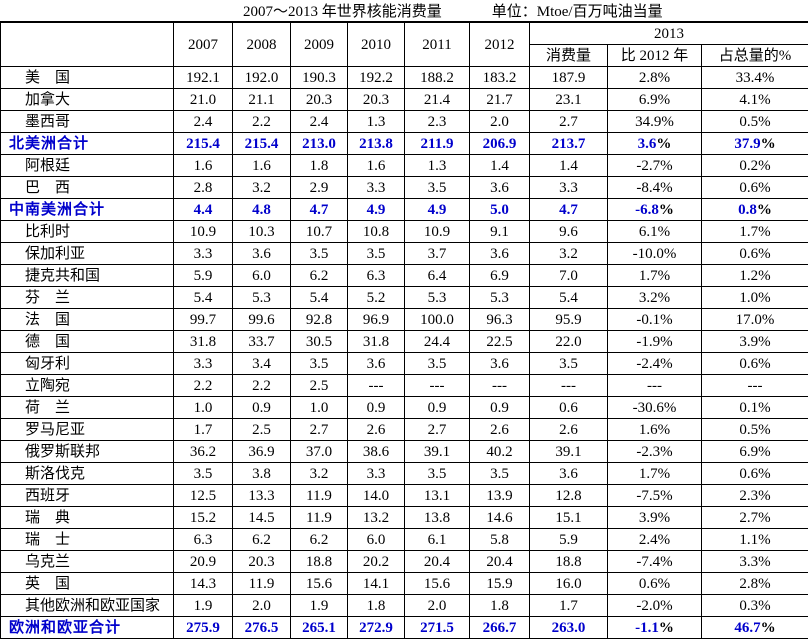 The width and height of the screenshot is (808, 639). Describe the element at coordinates (376, 562) in the screenshot. I see `table-cell: 20.2` at that location.